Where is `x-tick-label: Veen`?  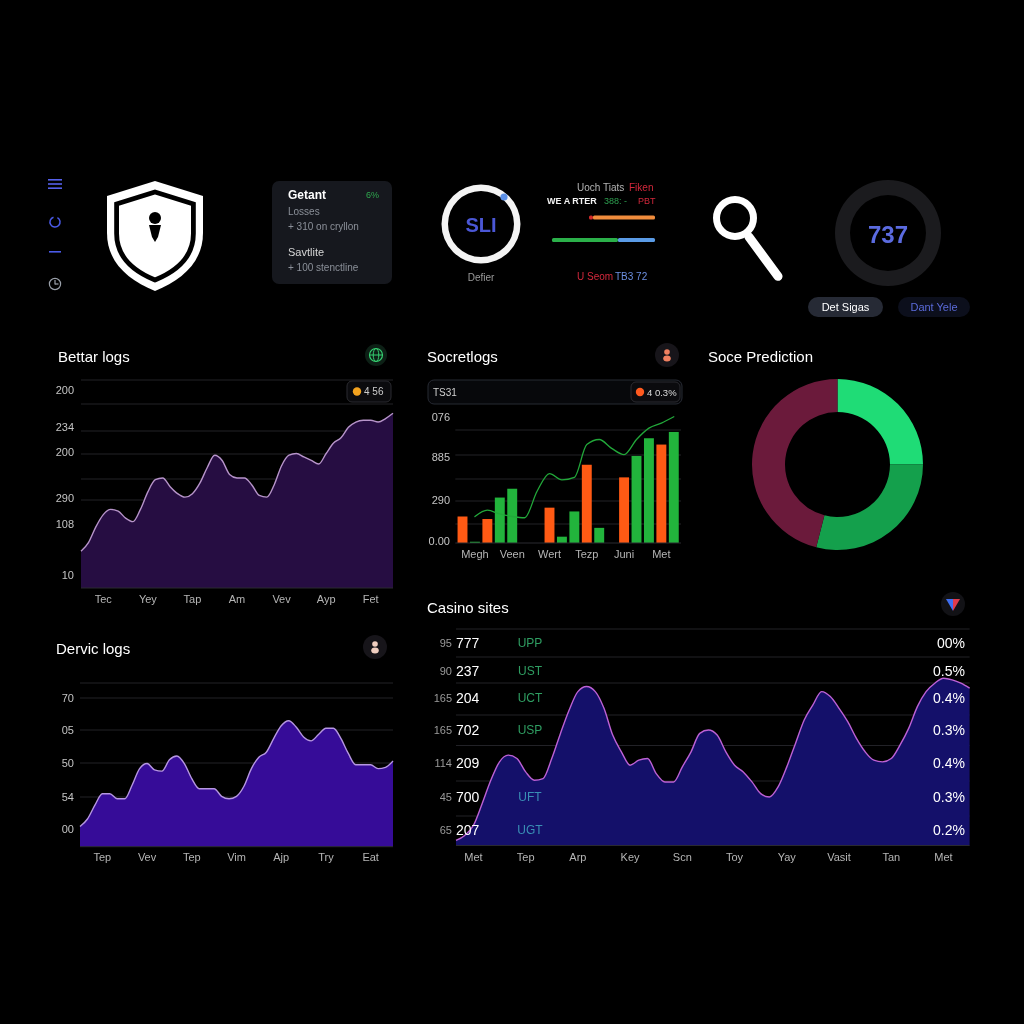 x-tick-label: Veen is located at coordinates (512, 554).